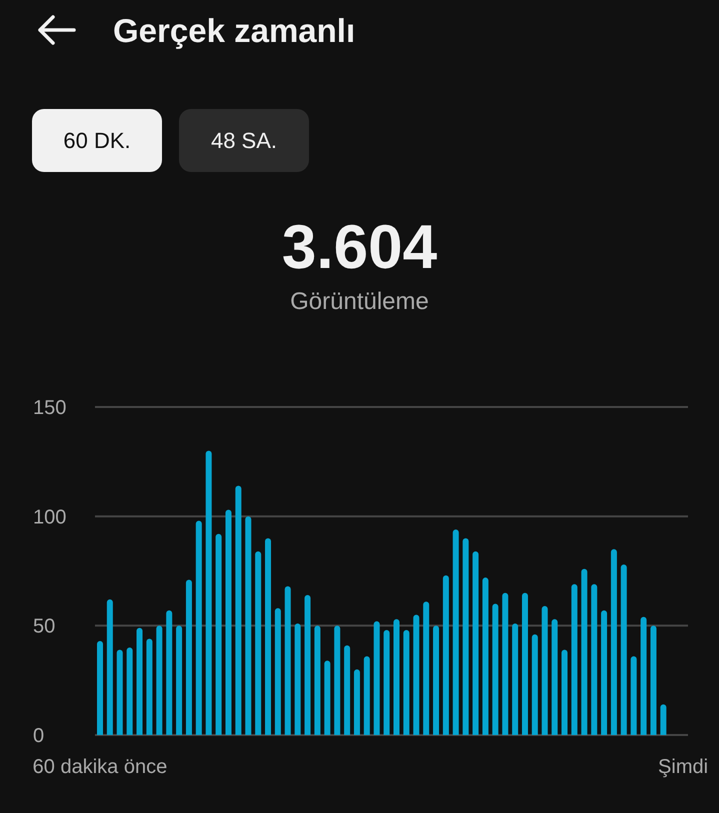 The height and width of the screenshot is (813, 719). What do you see at coordinates (359, 247) in the screenshot?
I see `text: 3.604` at bounding box center [359, 247].